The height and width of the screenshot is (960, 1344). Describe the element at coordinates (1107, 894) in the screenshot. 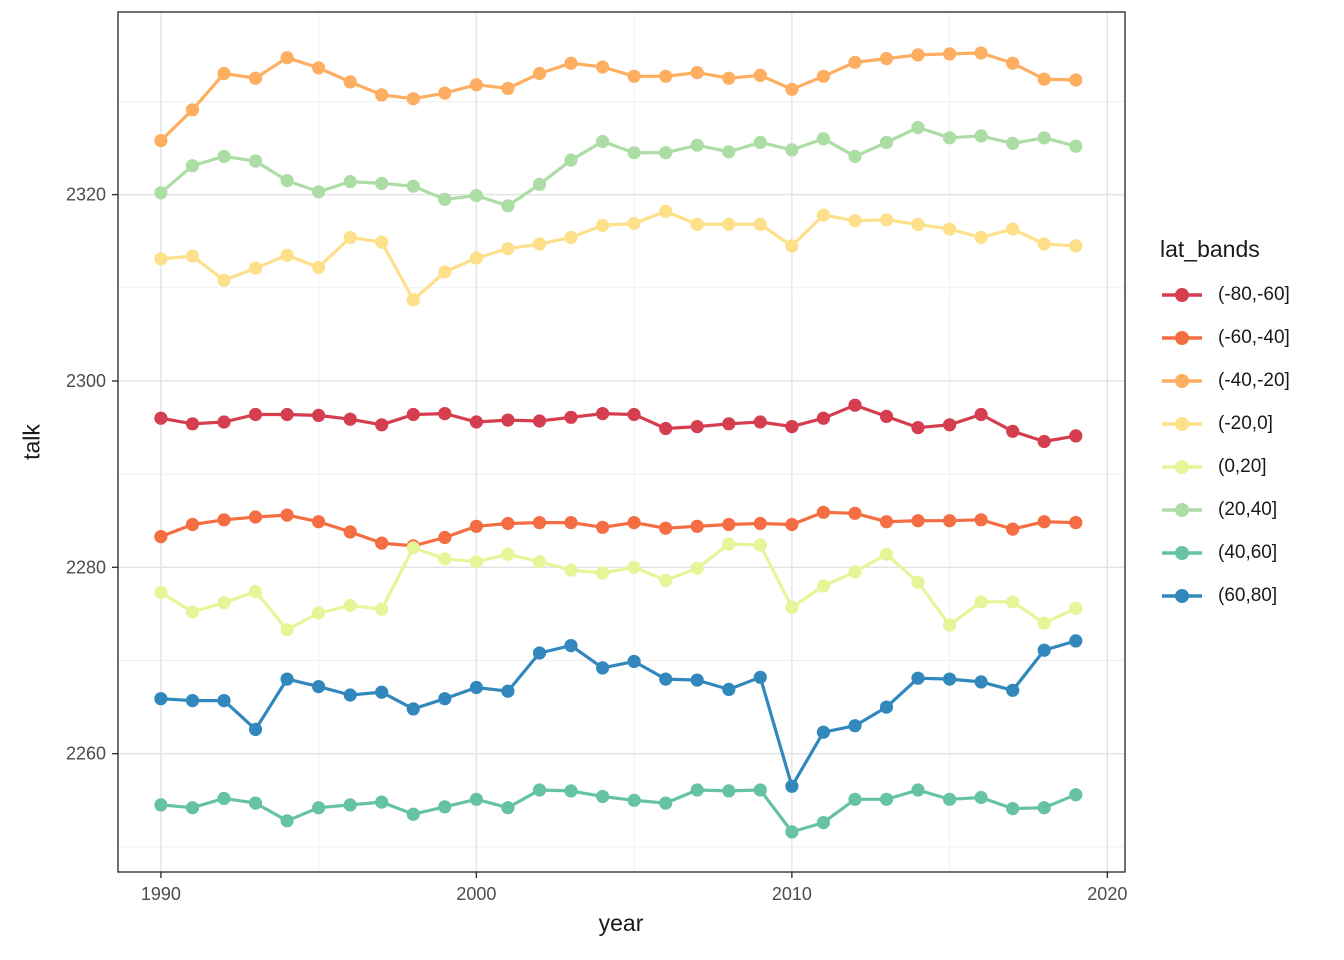

I see `x-tick-label: 2020` at that location.